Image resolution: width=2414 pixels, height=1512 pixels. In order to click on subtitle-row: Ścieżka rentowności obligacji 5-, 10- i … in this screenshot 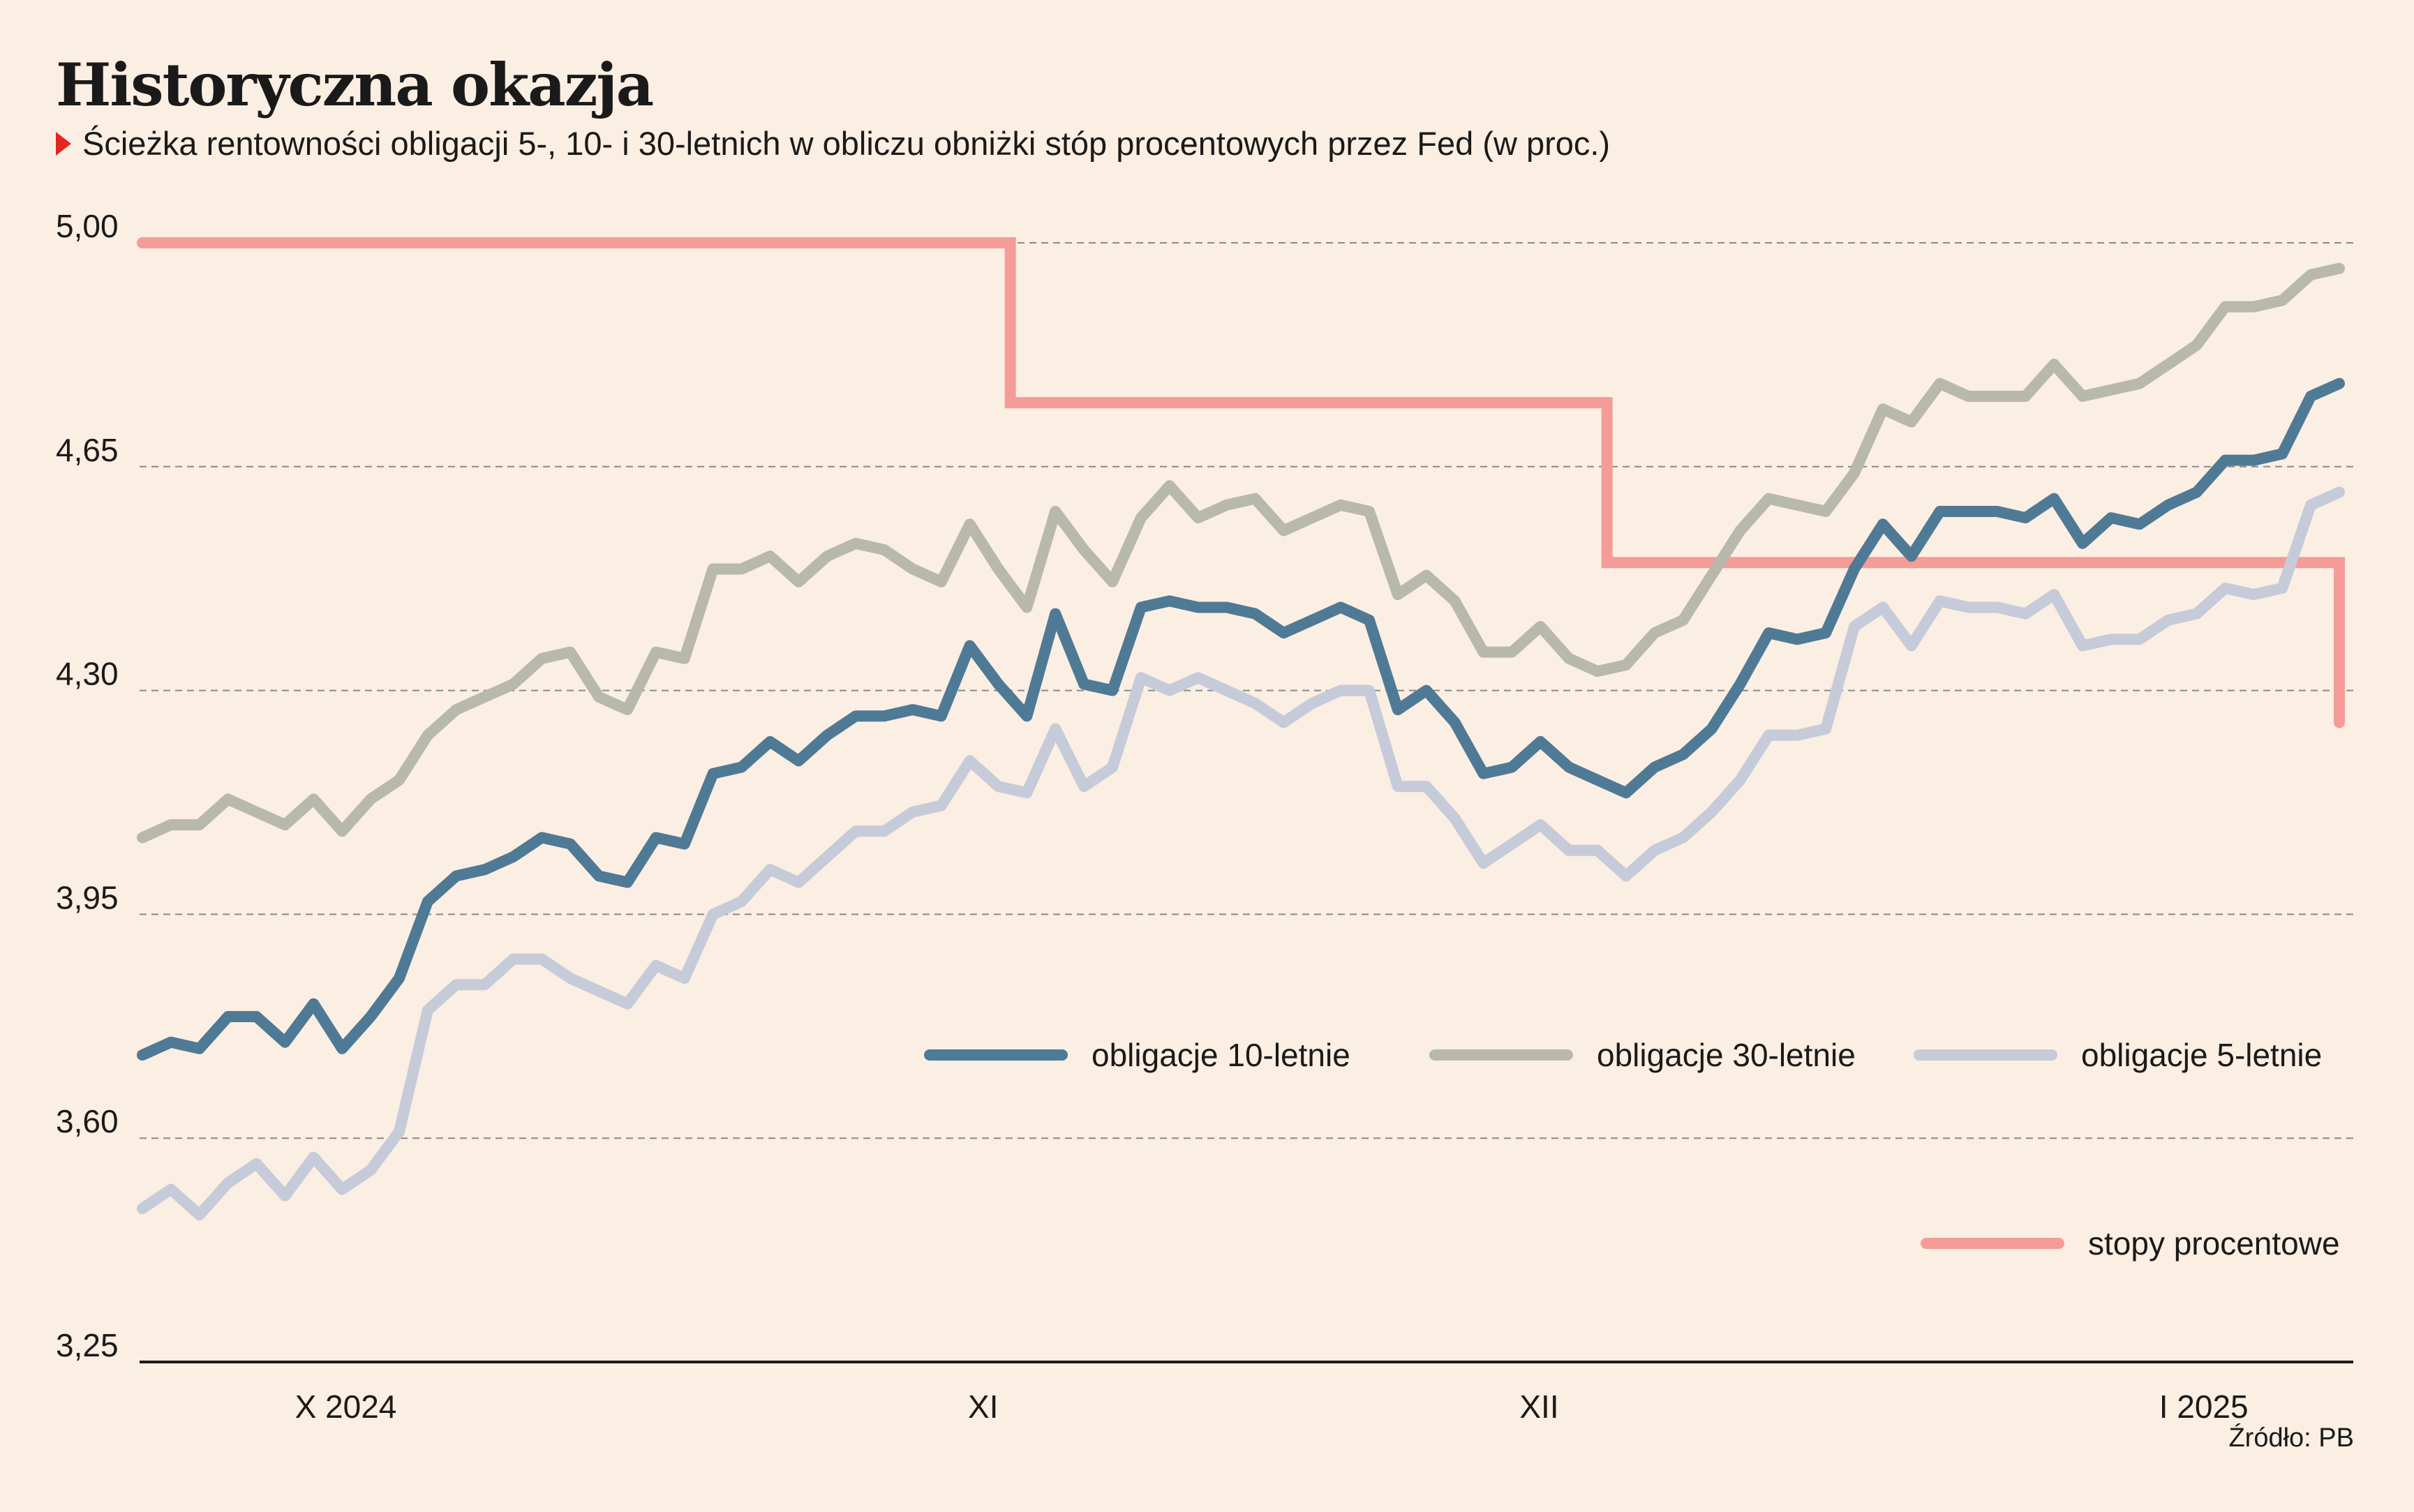, I will do `click(833, 143)`.